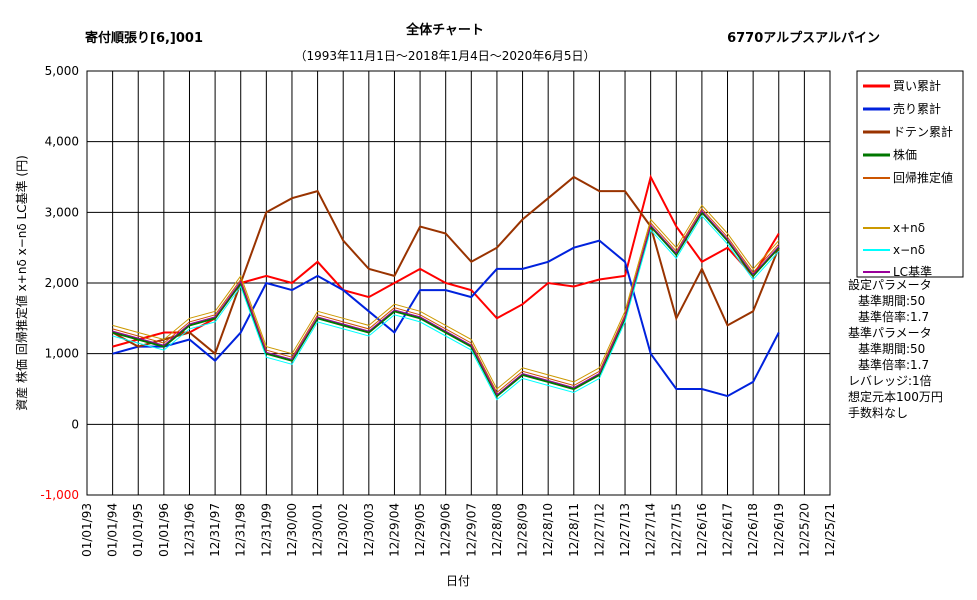 This screenshot has width=977, height=600. I want to click on x-tick-label: 12/28/11, so click(574, 530).